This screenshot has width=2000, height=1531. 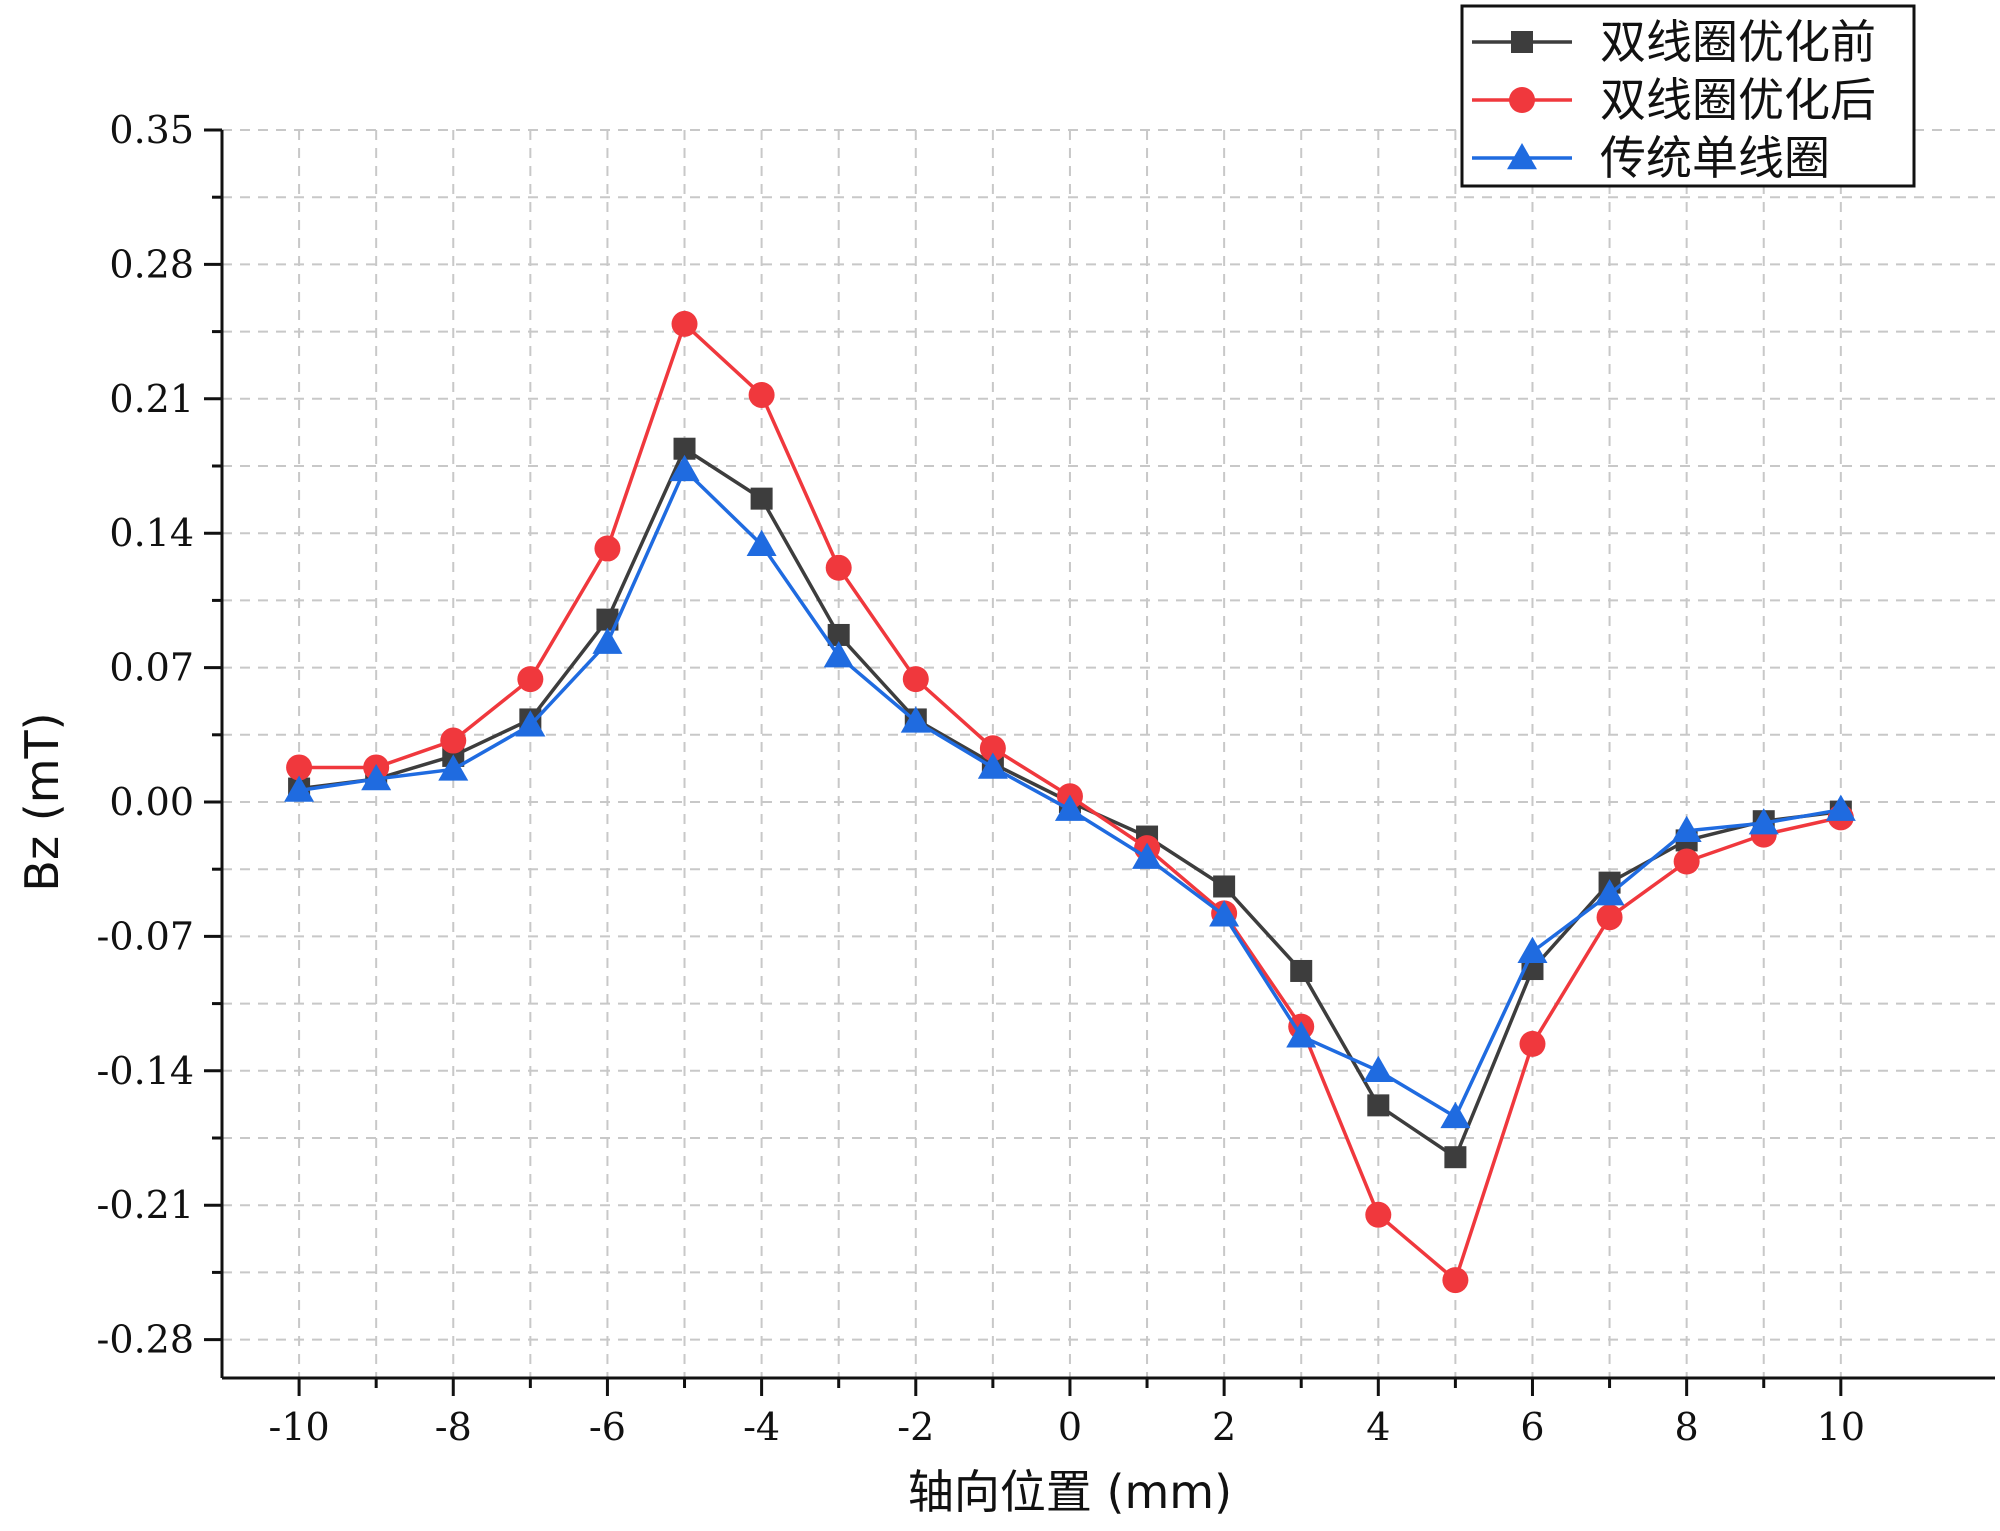 I want to click on x-tick-label: 4, so click(x=1378, y=1427).